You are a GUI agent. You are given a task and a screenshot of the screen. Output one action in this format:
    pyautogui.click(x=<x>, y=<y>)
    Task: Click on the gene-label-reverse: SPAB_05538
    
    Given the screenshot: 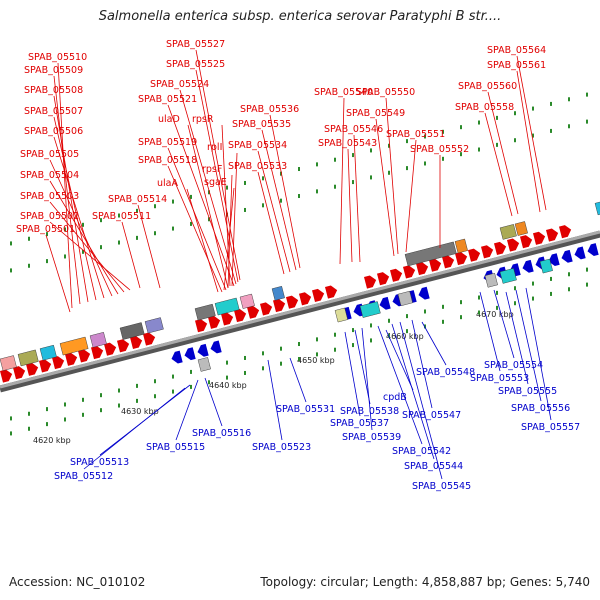 What is the action you would take?
    pyautogui.click(x=369, y=411)
    